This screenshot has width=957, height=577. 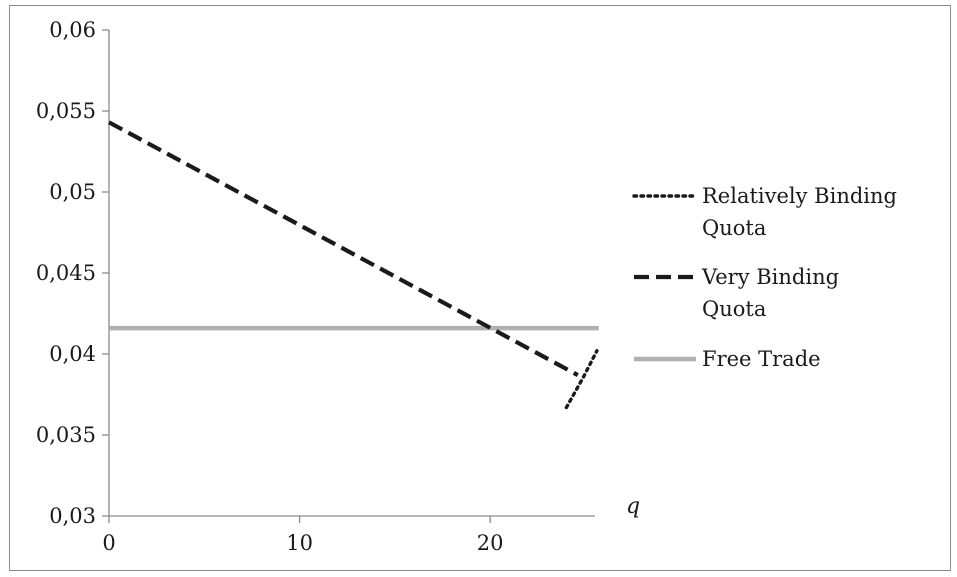 What do you see at coordinates (799, 212) in the screenshot?
I see `legend-label: Relatively Binding Quota` at bounding box center [799, 212].